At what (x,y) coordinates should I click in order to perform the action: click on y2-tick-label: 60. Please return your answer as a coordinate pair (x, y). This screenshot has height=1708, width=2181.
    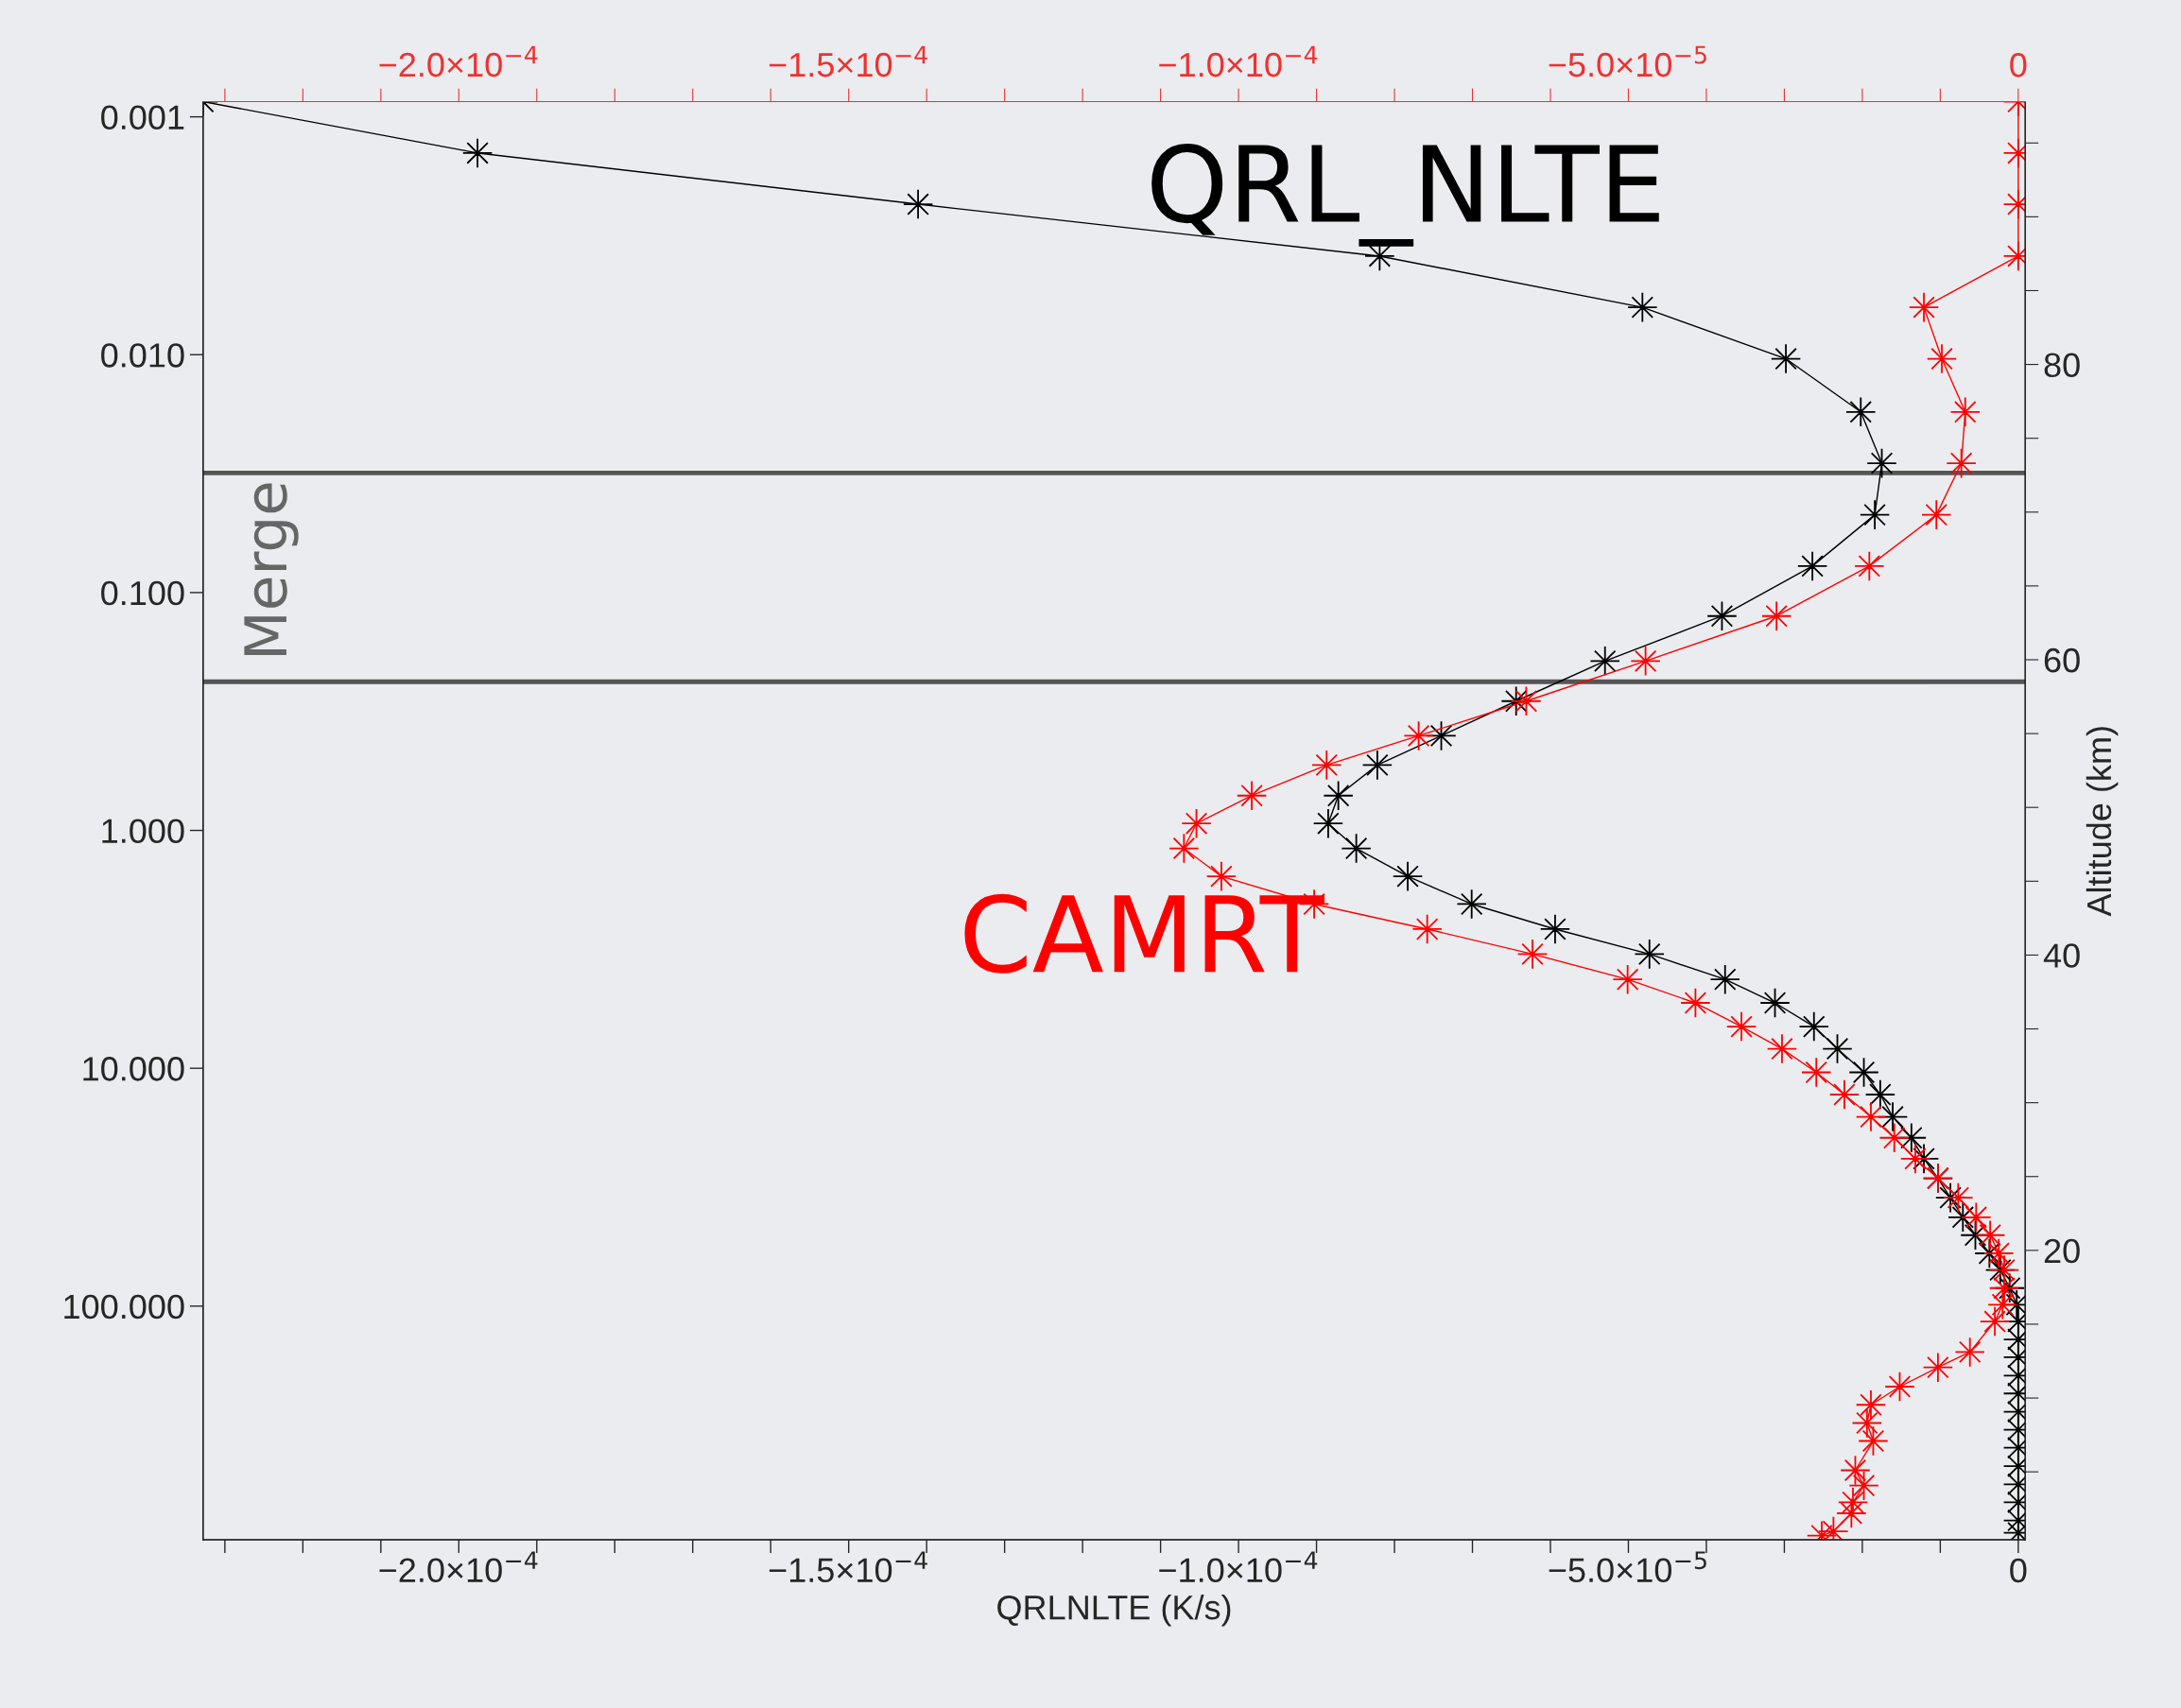
    Looking at the image, I should click on (2062, 660).